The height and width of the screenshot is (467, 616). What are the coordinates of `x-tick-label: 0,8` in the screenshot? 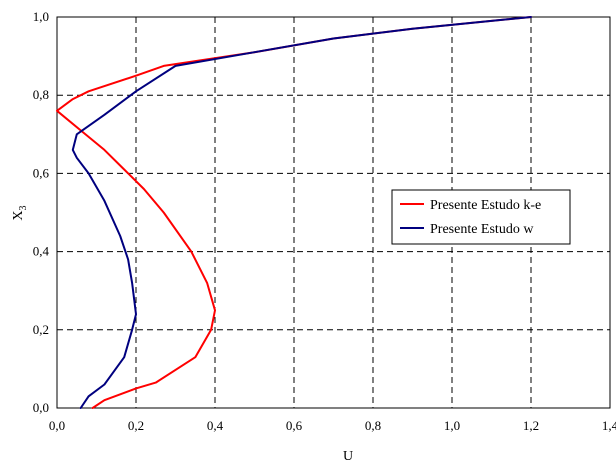 It's located at (373, 425).